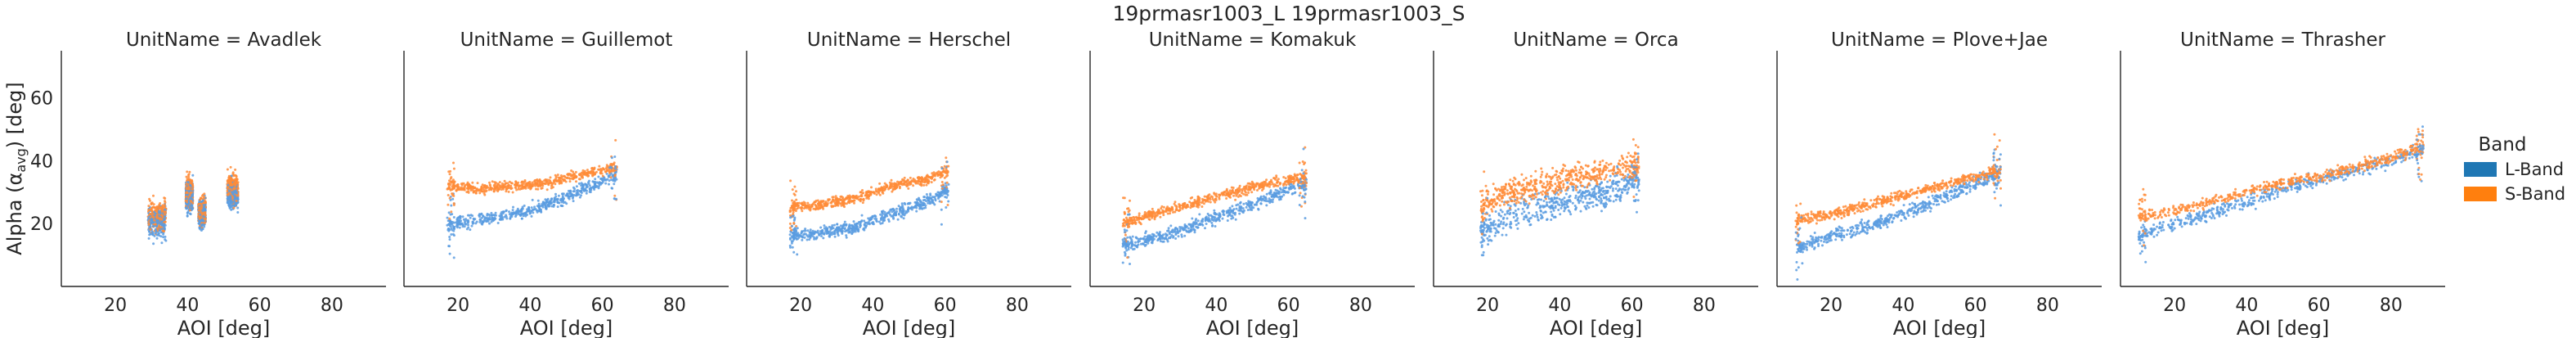 This screenshot has width=2576, height=338. I want to click on x-tick-label: 40, so click(1216, 305).